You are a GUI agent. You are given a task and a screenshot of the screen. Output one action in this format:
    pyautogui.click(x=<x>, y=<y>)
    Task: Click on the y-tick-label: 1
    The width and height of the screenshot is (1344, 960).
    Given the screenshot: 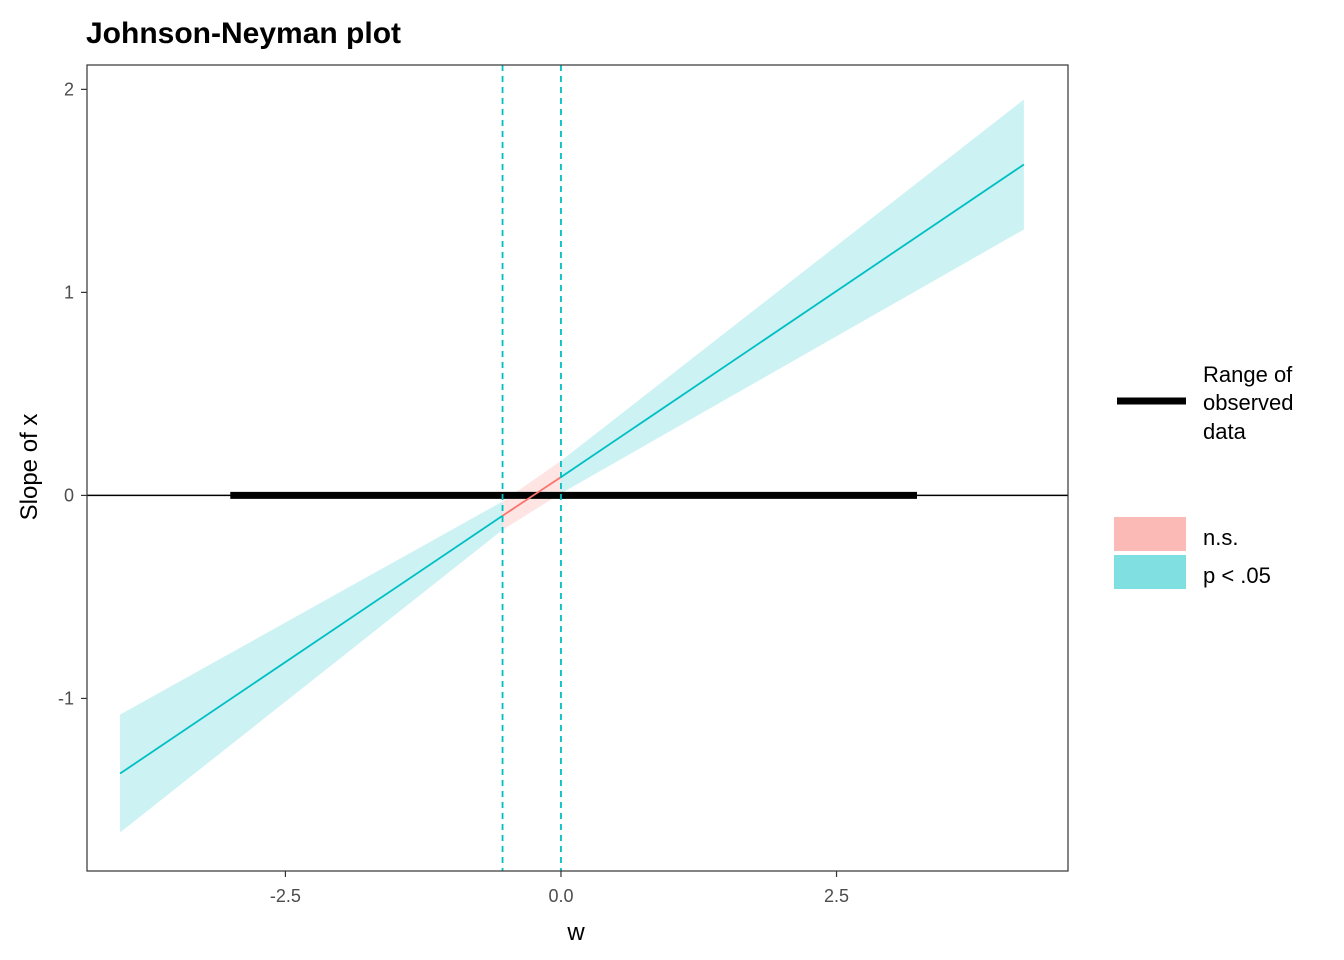 What is the action you would take?
    pyautogui.click(x=69, y=292)
    